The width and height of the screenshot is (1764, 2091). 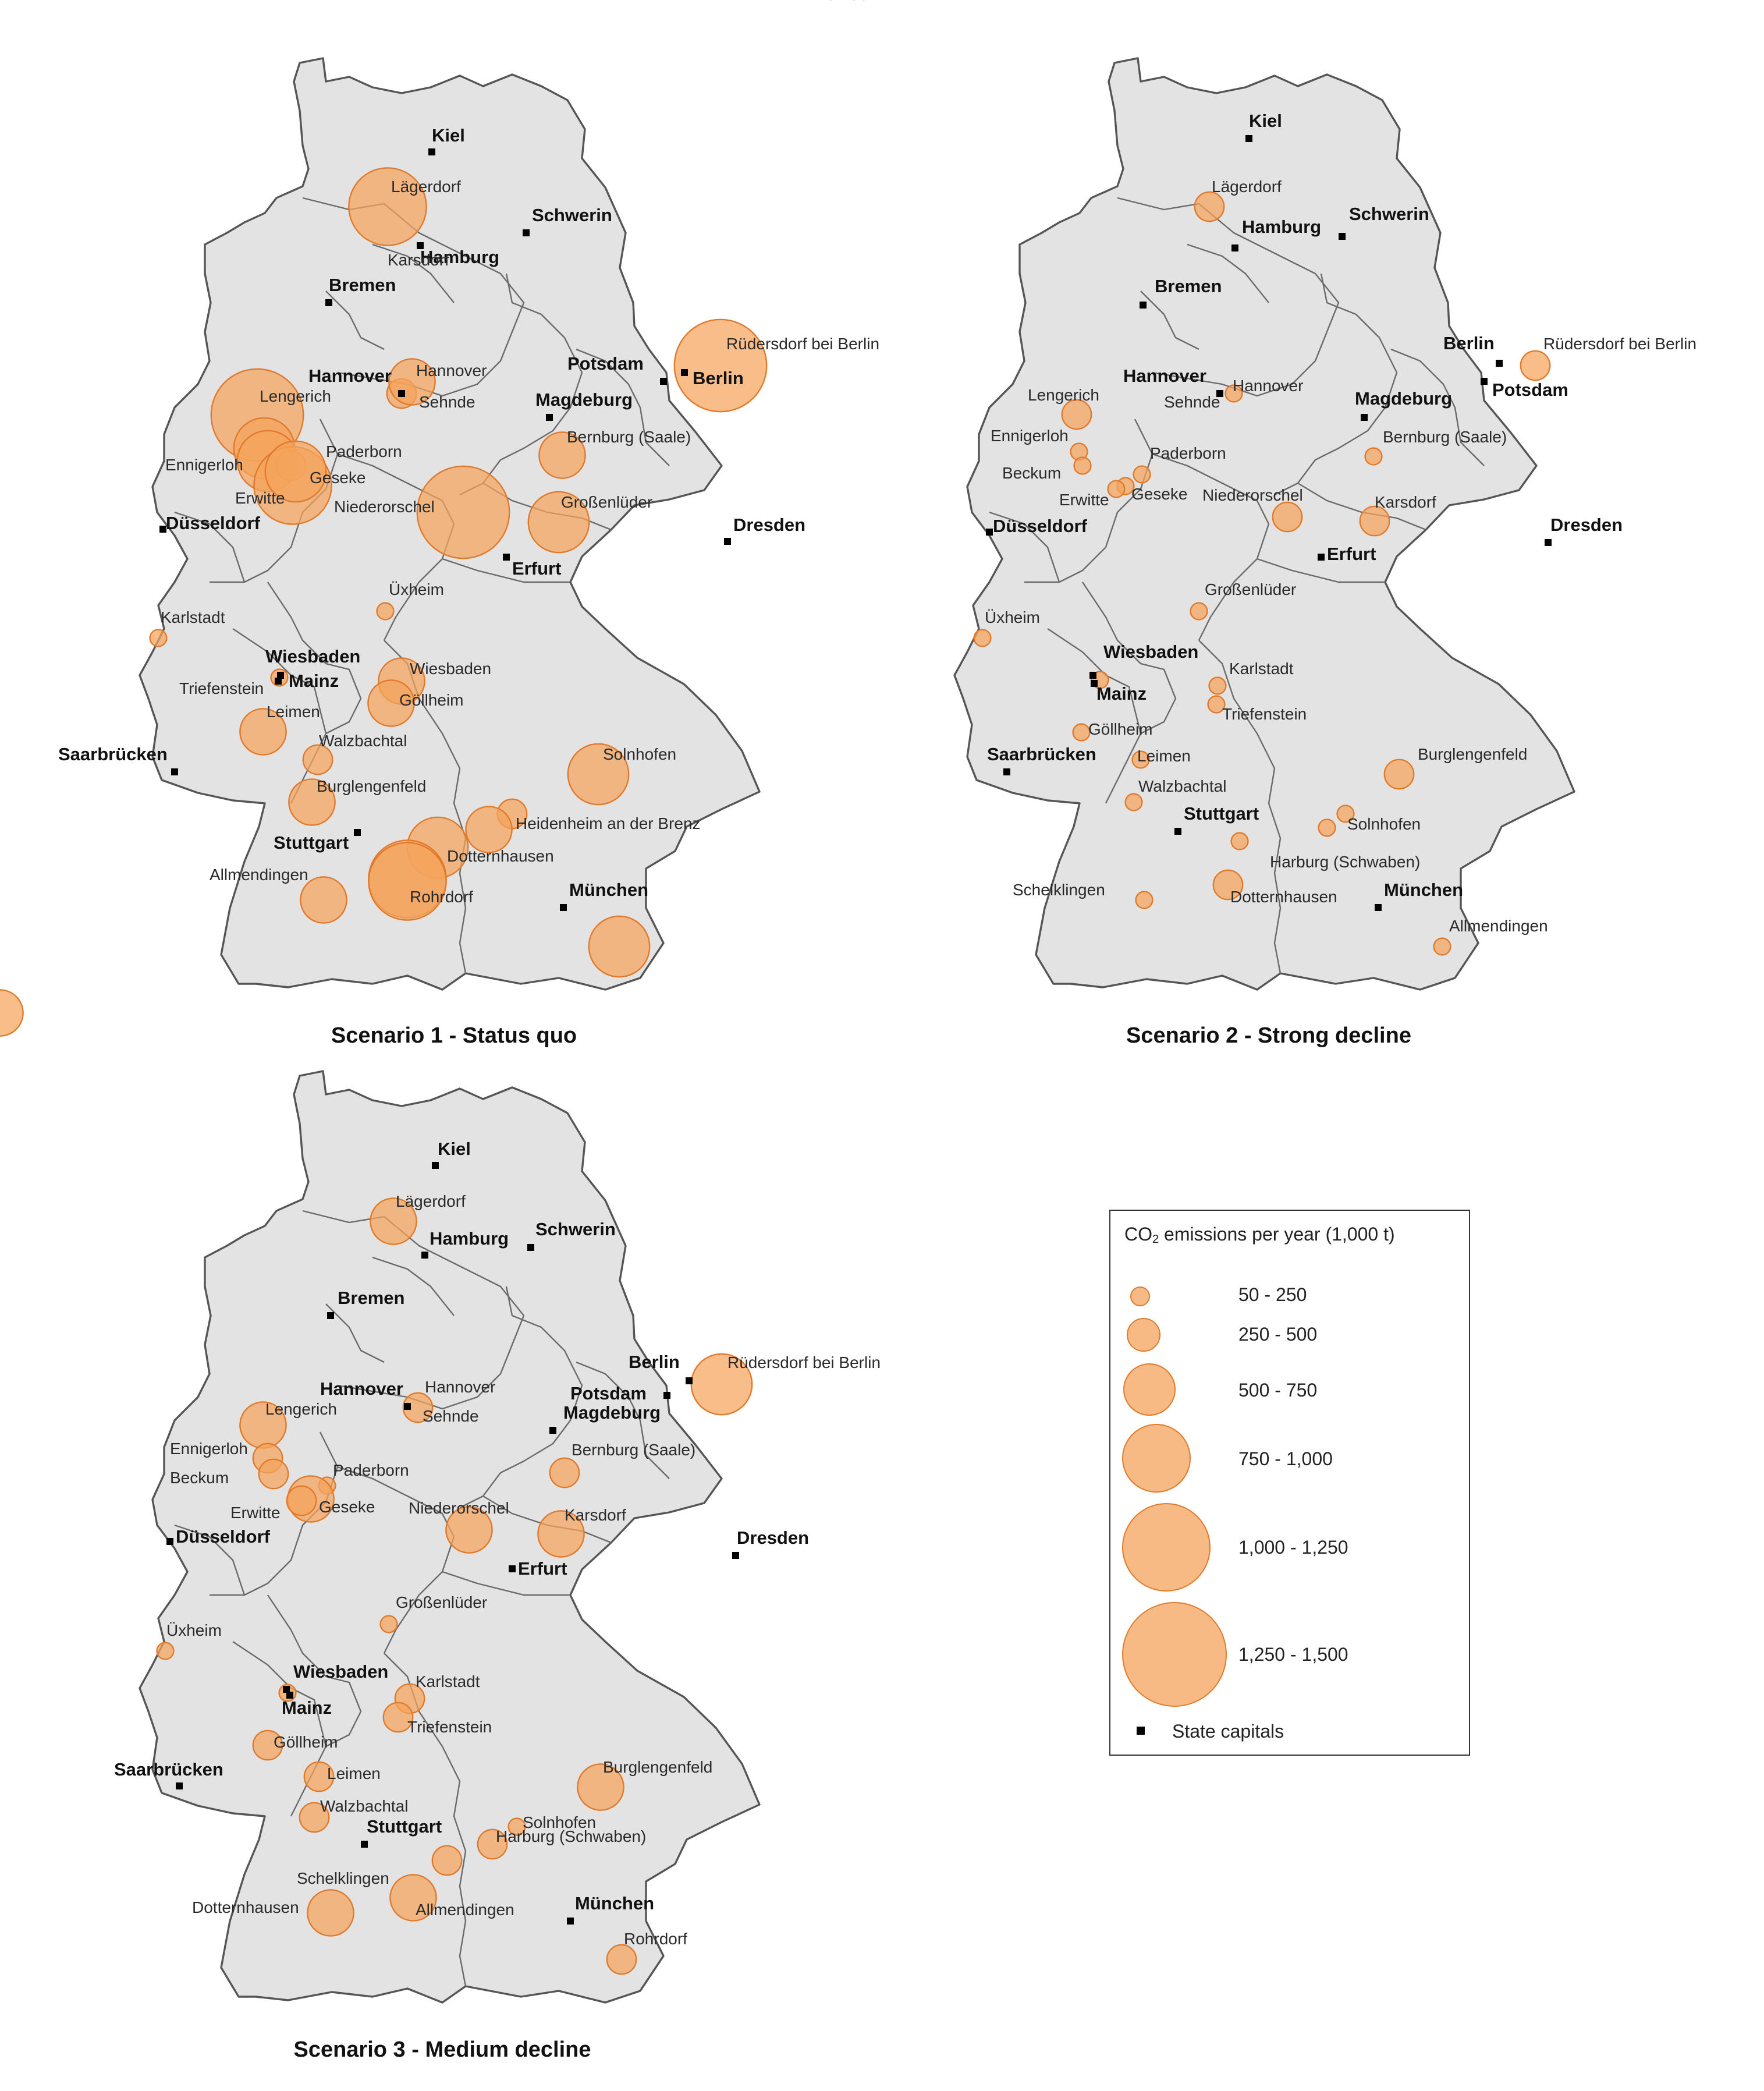 What do you see at coordinates (500, 856) in the screenshot?
I see `plant-label-dotternhausen: Dotternhausen` at bounding box center [500, 856].